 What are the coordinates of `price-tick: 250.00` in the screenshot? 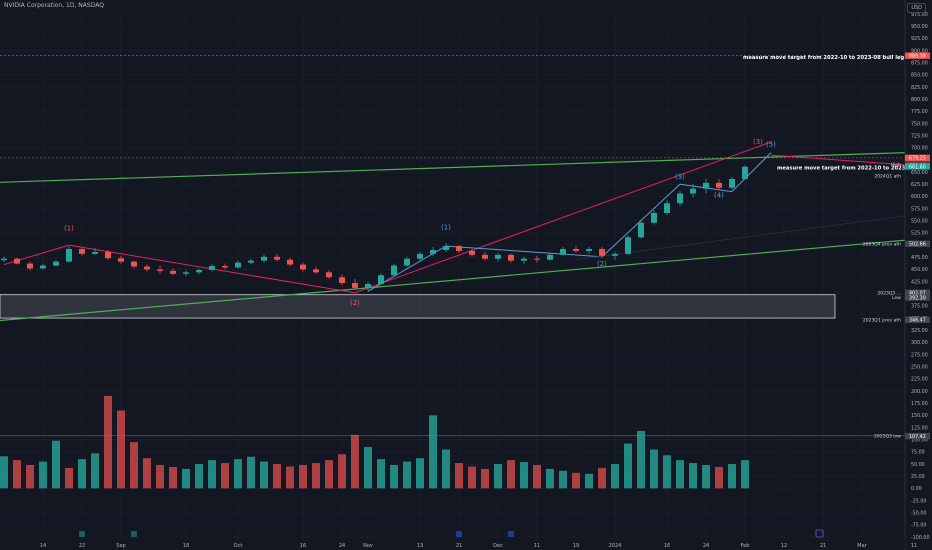 It's located at (919, 368).